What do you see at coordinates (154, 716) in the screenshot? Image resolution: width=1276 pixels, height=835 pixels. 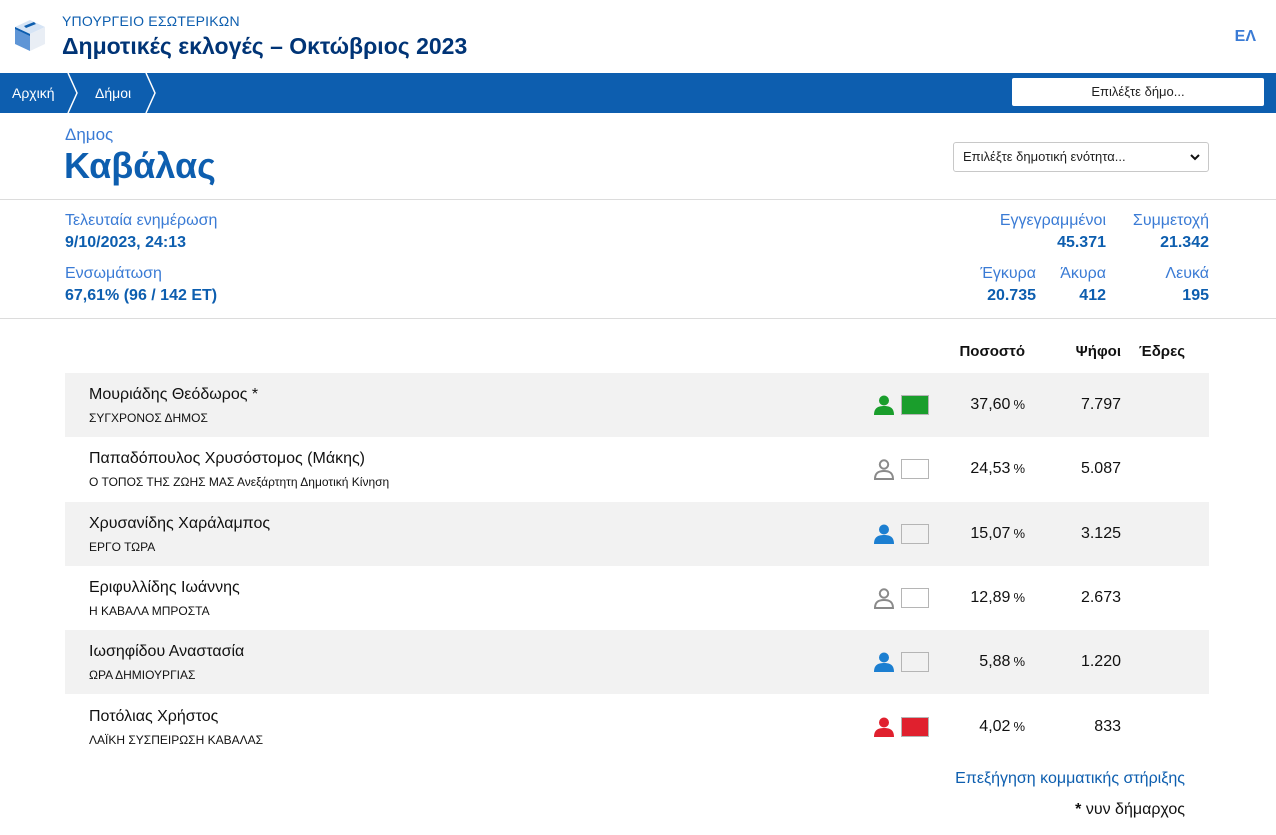 I see `candidate-name: Ποτόλιας Χρήστος` at bounding box center [154, 716].